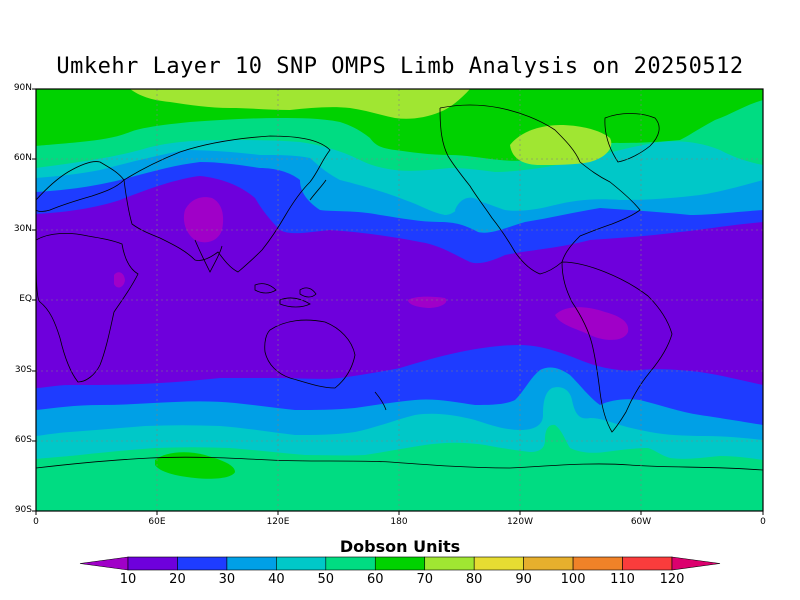  I want to click on lon-label-120w: 120W, so click(520, 522).